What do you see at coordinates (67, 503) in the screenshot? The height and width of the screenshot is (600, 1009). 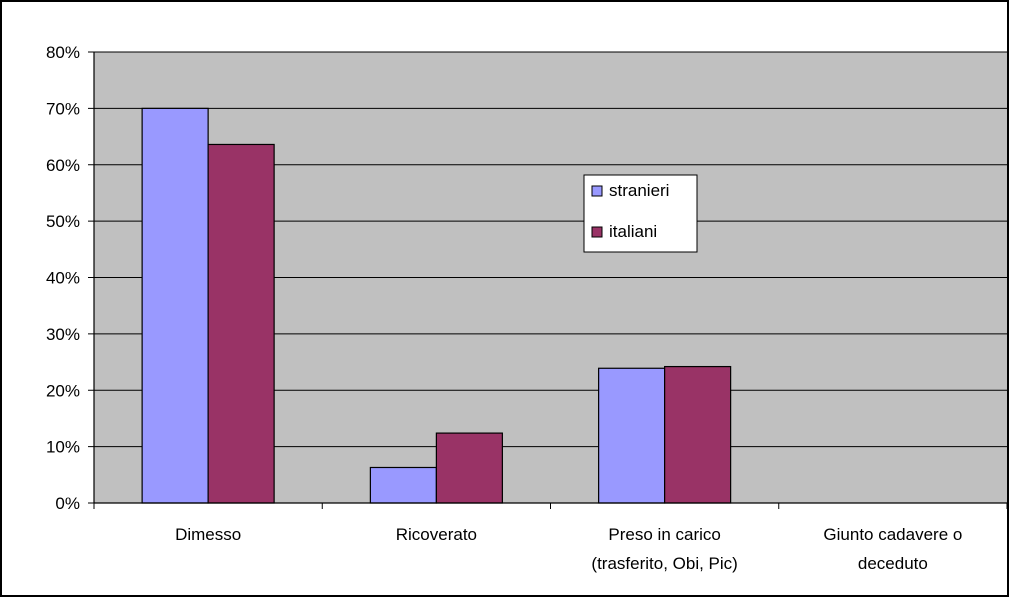 I see `y-tick-label: 0%` at bounding box center [67, 503].